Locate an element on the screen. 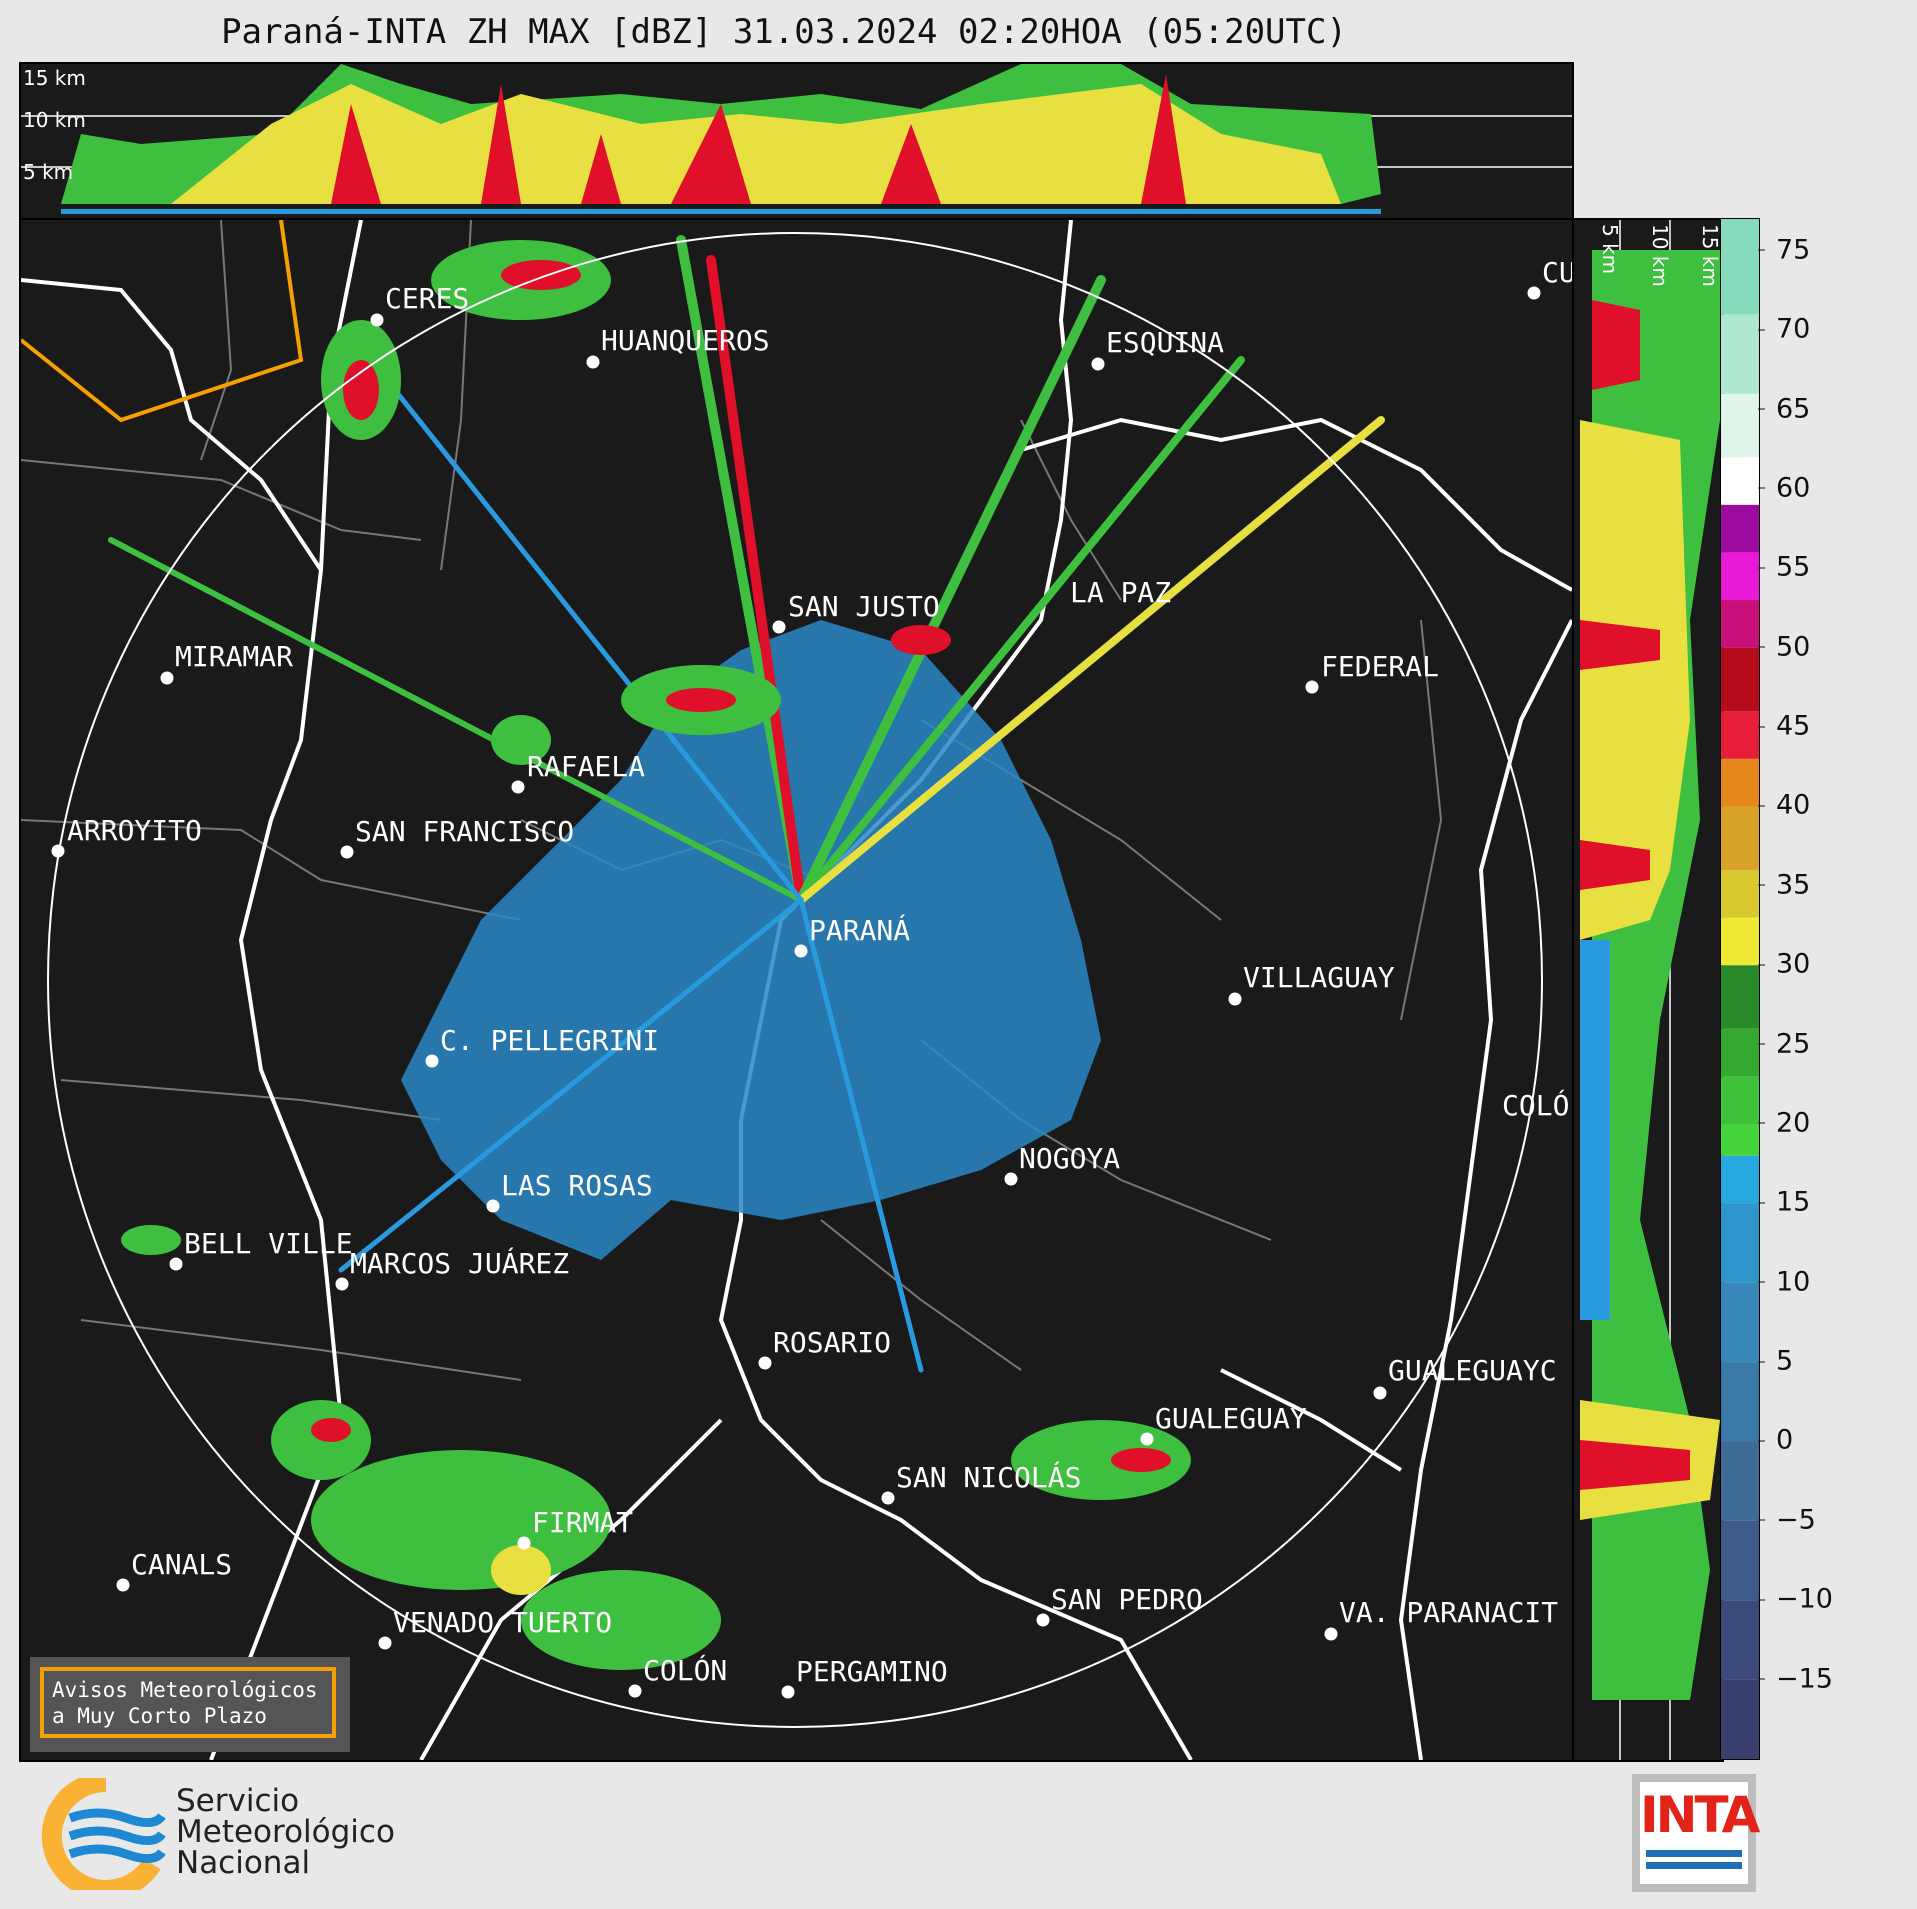 Image resolution: width=1917 pixels, height=1909 pixels. city-label-las-rosas: LAS ROSAS is located at coordinates (577, 1185).